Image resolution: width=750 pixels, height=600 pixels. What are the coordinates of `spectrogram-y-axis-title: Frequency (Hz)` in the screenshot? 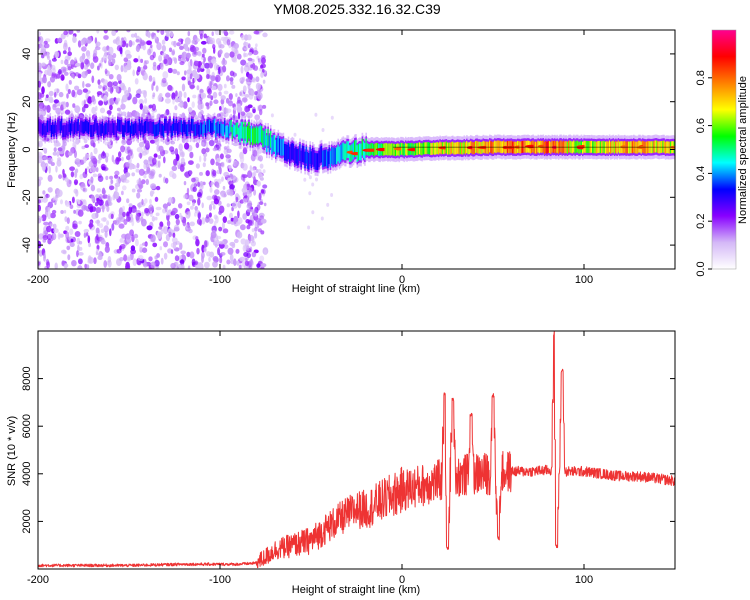 It's located at (12, 150).